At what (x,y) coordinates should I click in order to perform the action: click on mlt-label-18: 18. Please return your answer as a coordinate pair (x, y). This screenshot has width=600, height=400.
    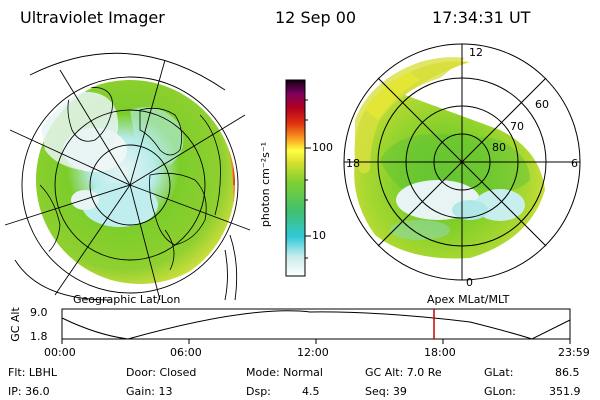
    Looking at the image, I should click on (353, 163).